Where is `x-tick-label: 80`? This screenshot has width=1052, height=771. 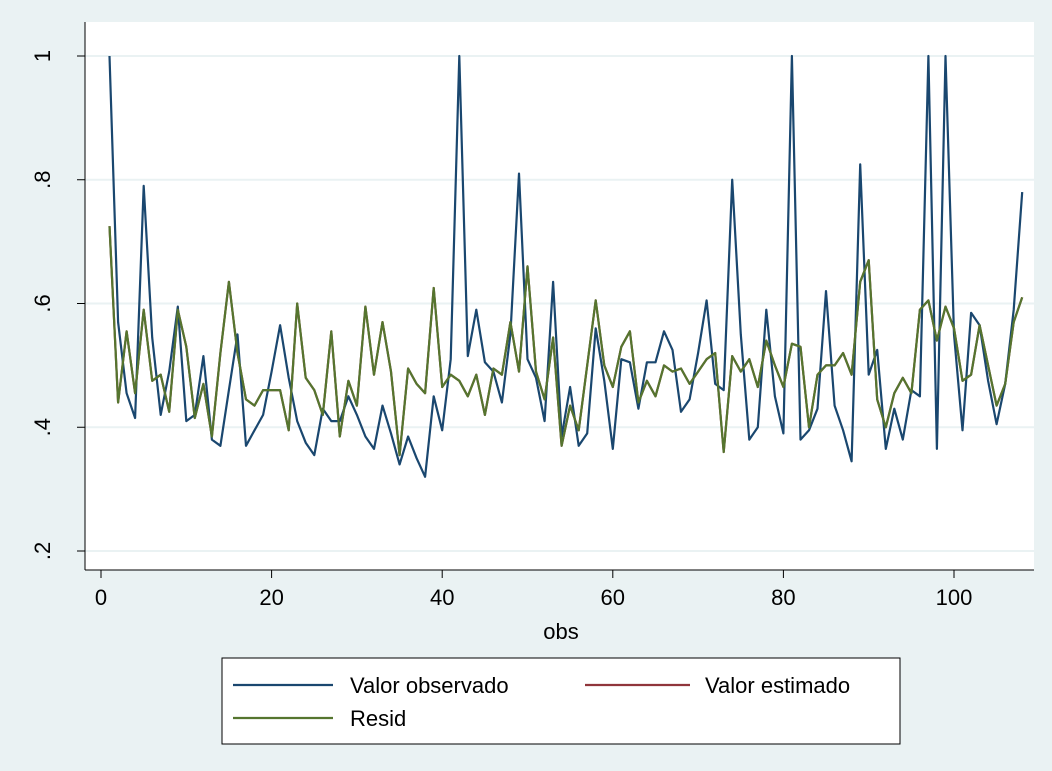 x-tick-label: 80 is located at coordinates (783, 597).